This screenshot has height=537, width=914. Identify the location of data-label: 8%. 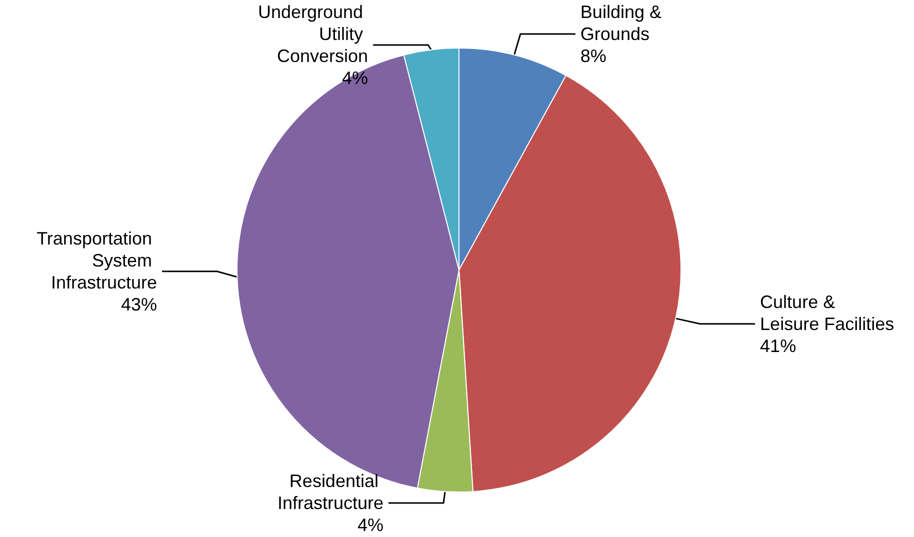
(593, 56).